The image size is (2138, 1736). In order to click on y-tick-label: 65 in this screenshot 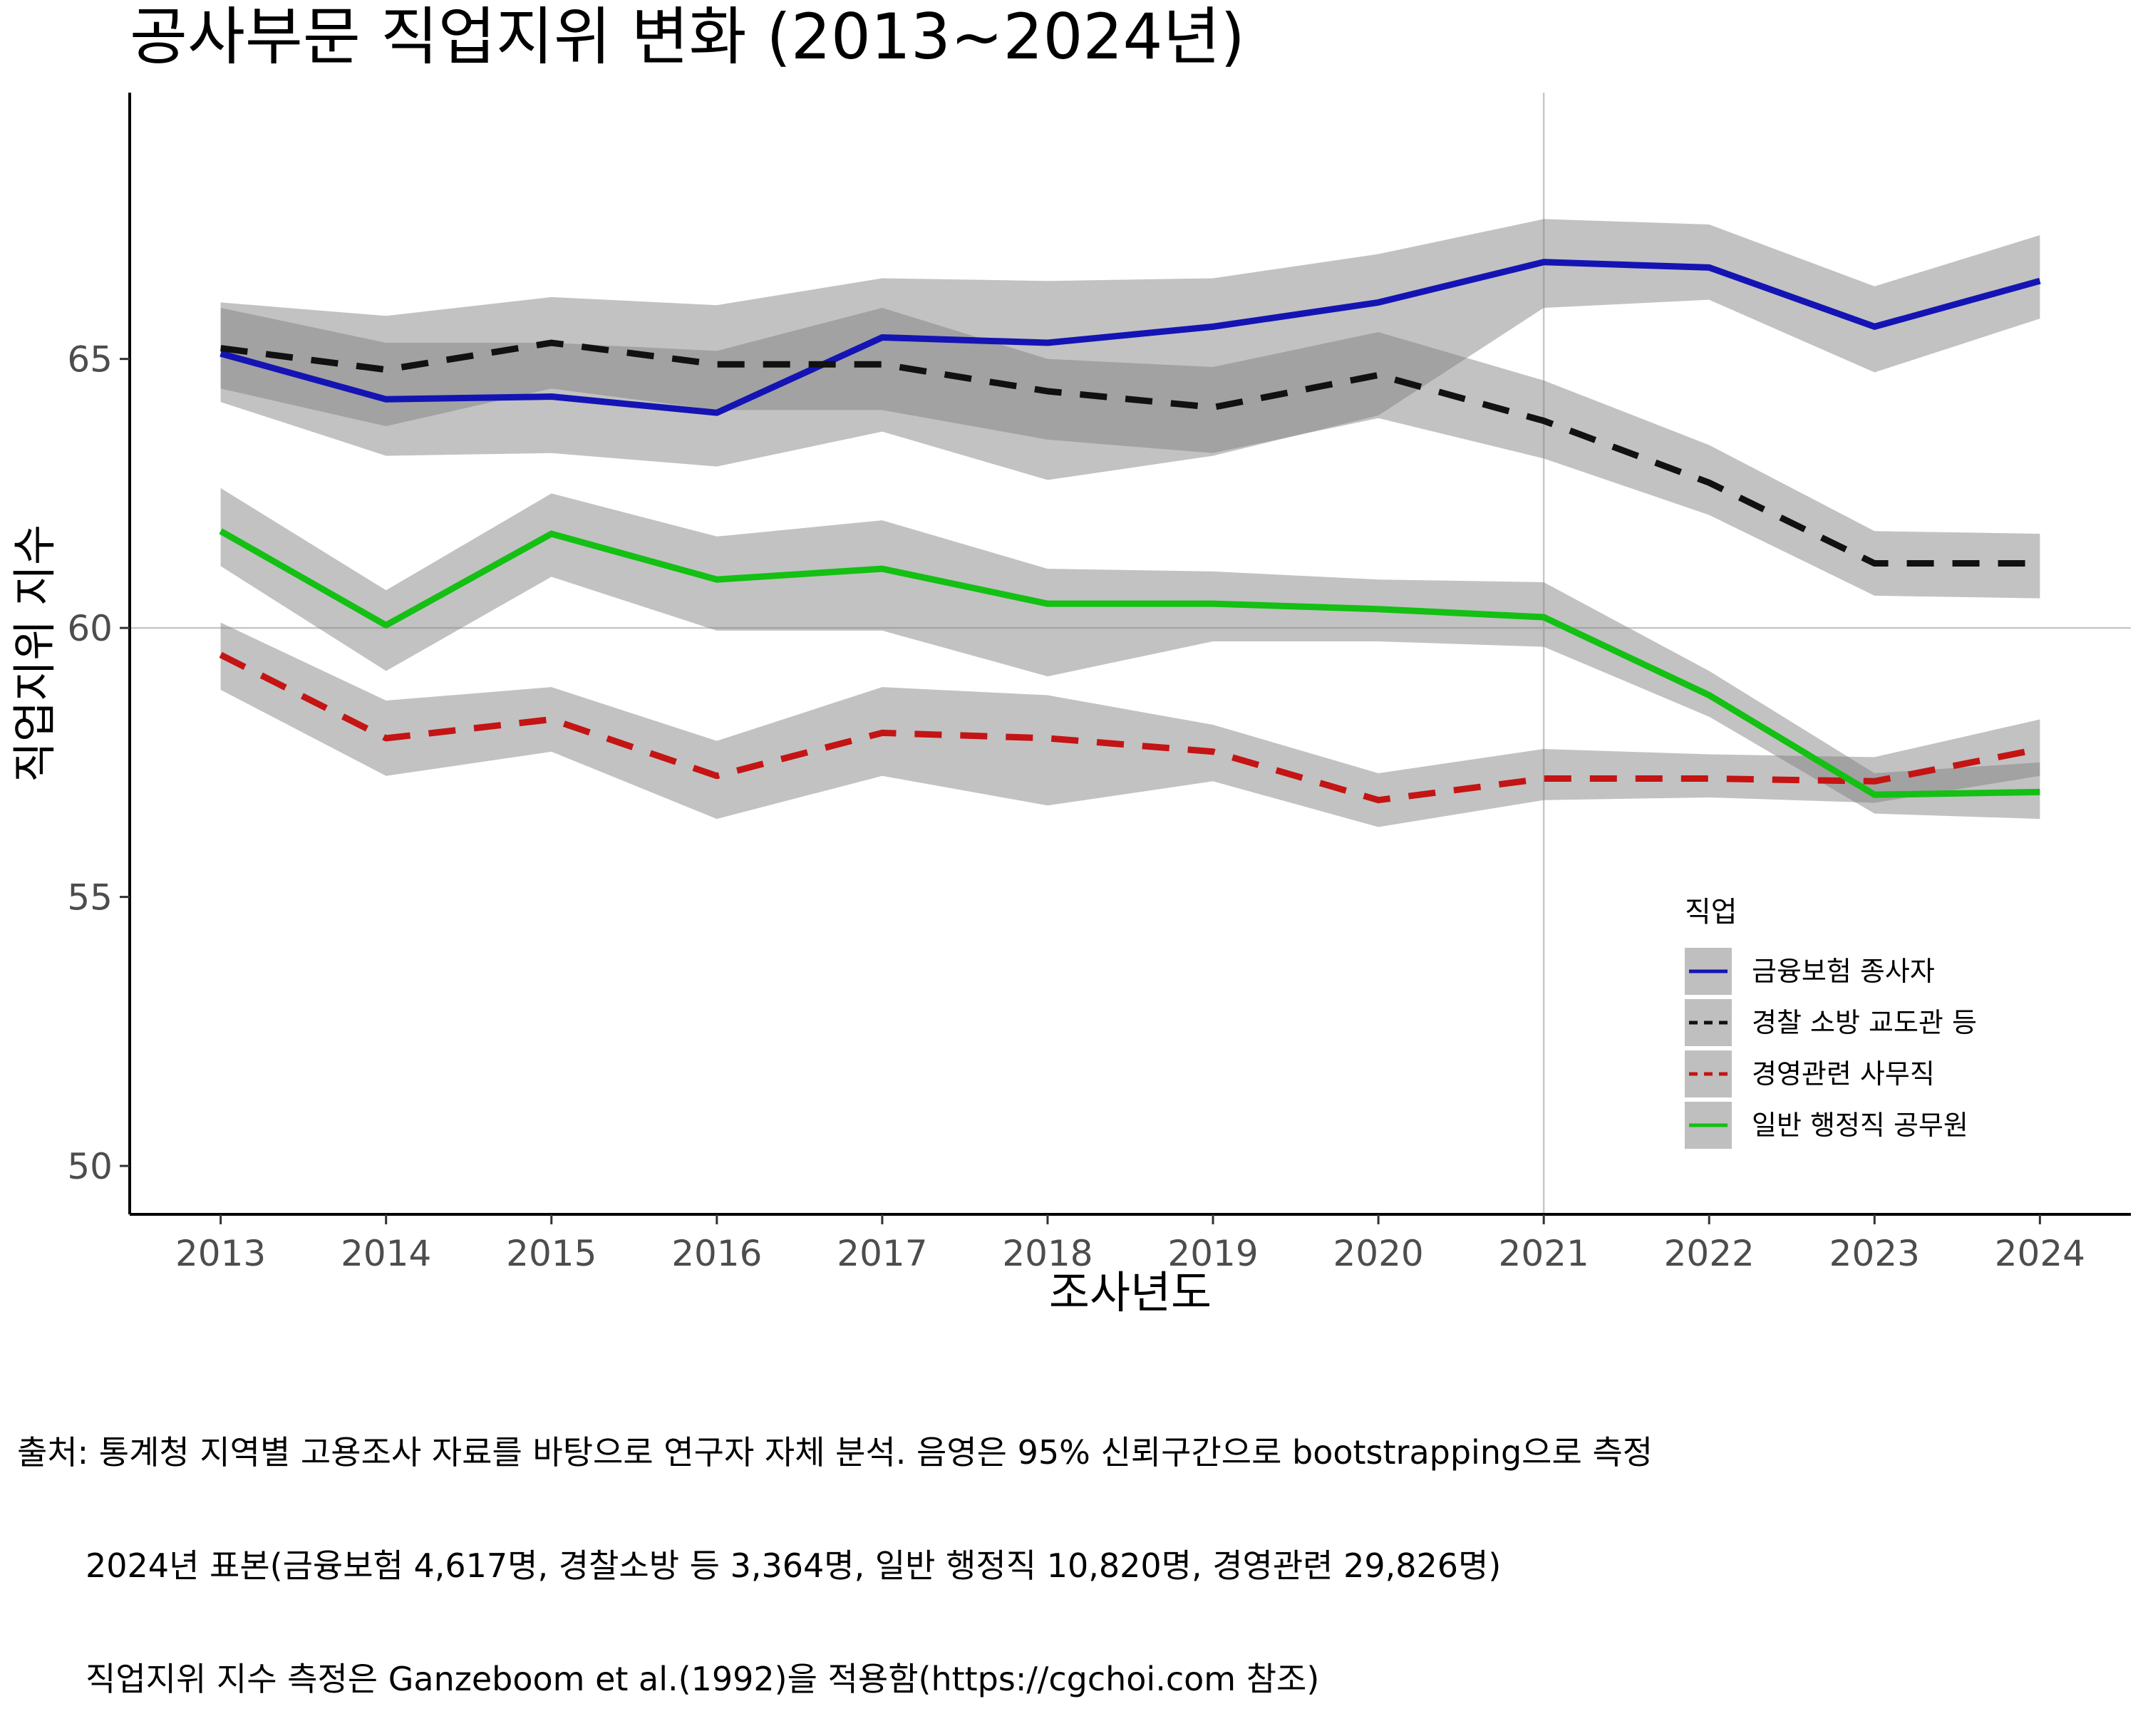, I will do `click(90, 360)`.